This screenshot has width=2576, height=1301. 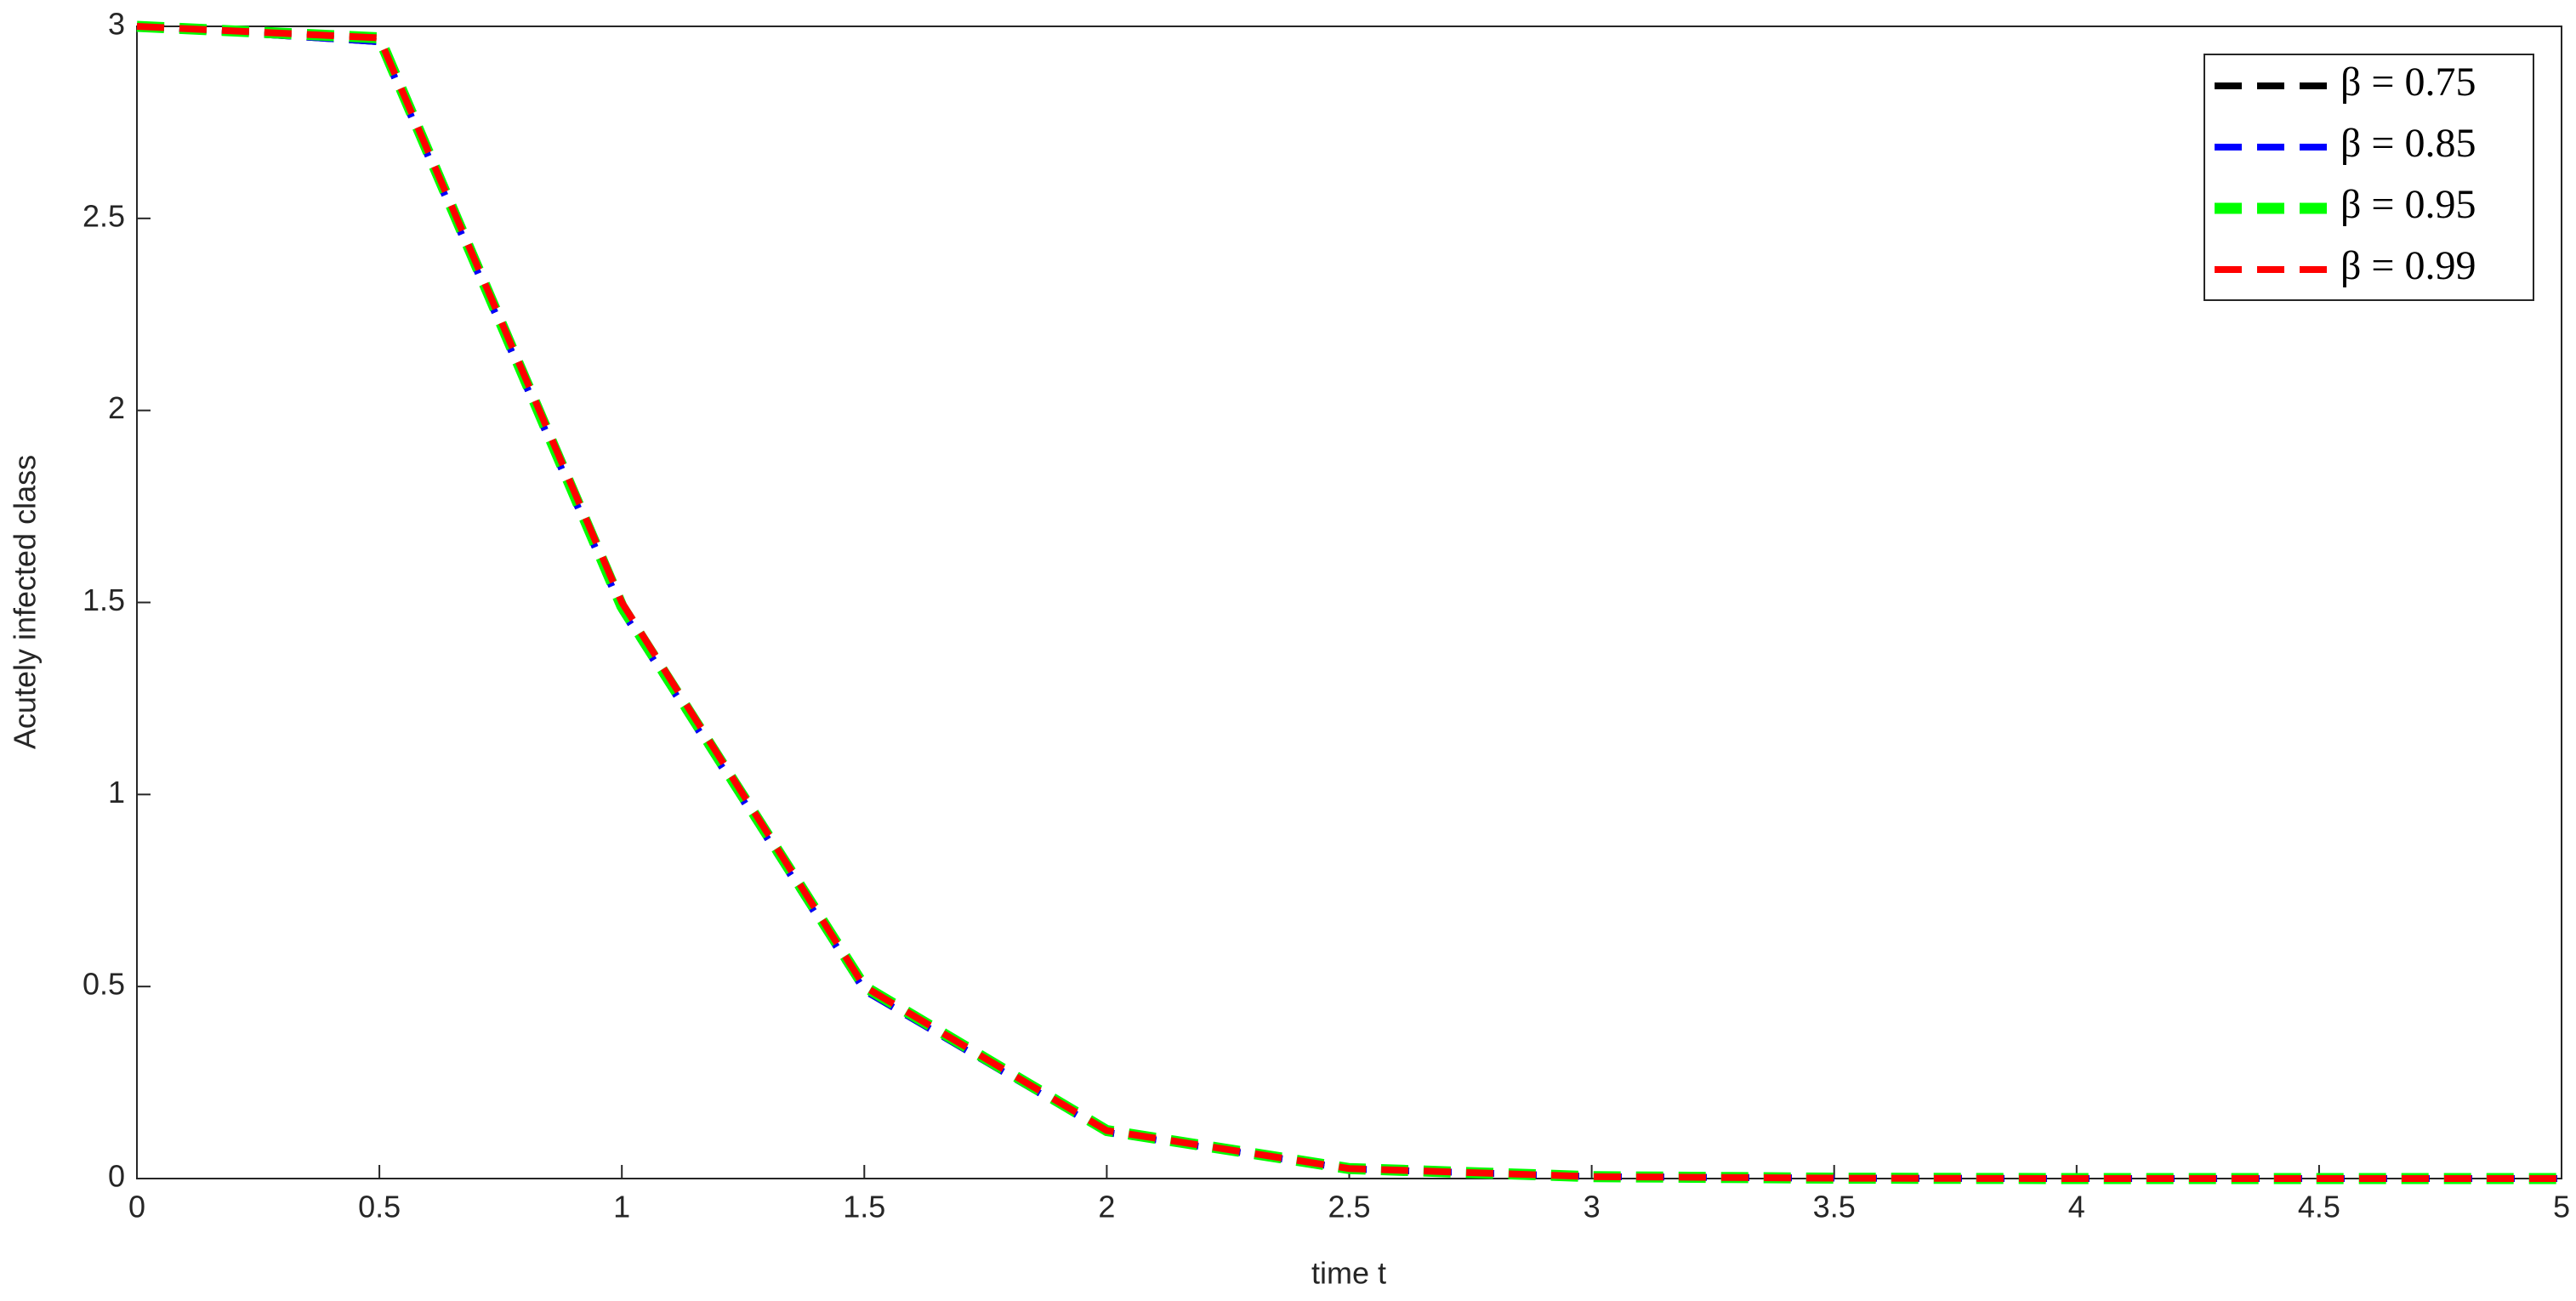 I want to click on x-tick-label: 3, so click(x=1592, y=1207).